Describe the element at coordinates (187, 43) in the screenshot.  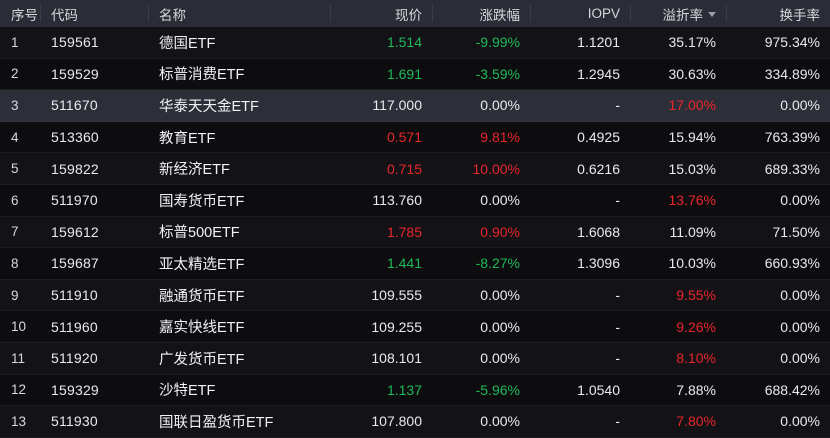
I see `cell-name: 德国ETF` at that location.